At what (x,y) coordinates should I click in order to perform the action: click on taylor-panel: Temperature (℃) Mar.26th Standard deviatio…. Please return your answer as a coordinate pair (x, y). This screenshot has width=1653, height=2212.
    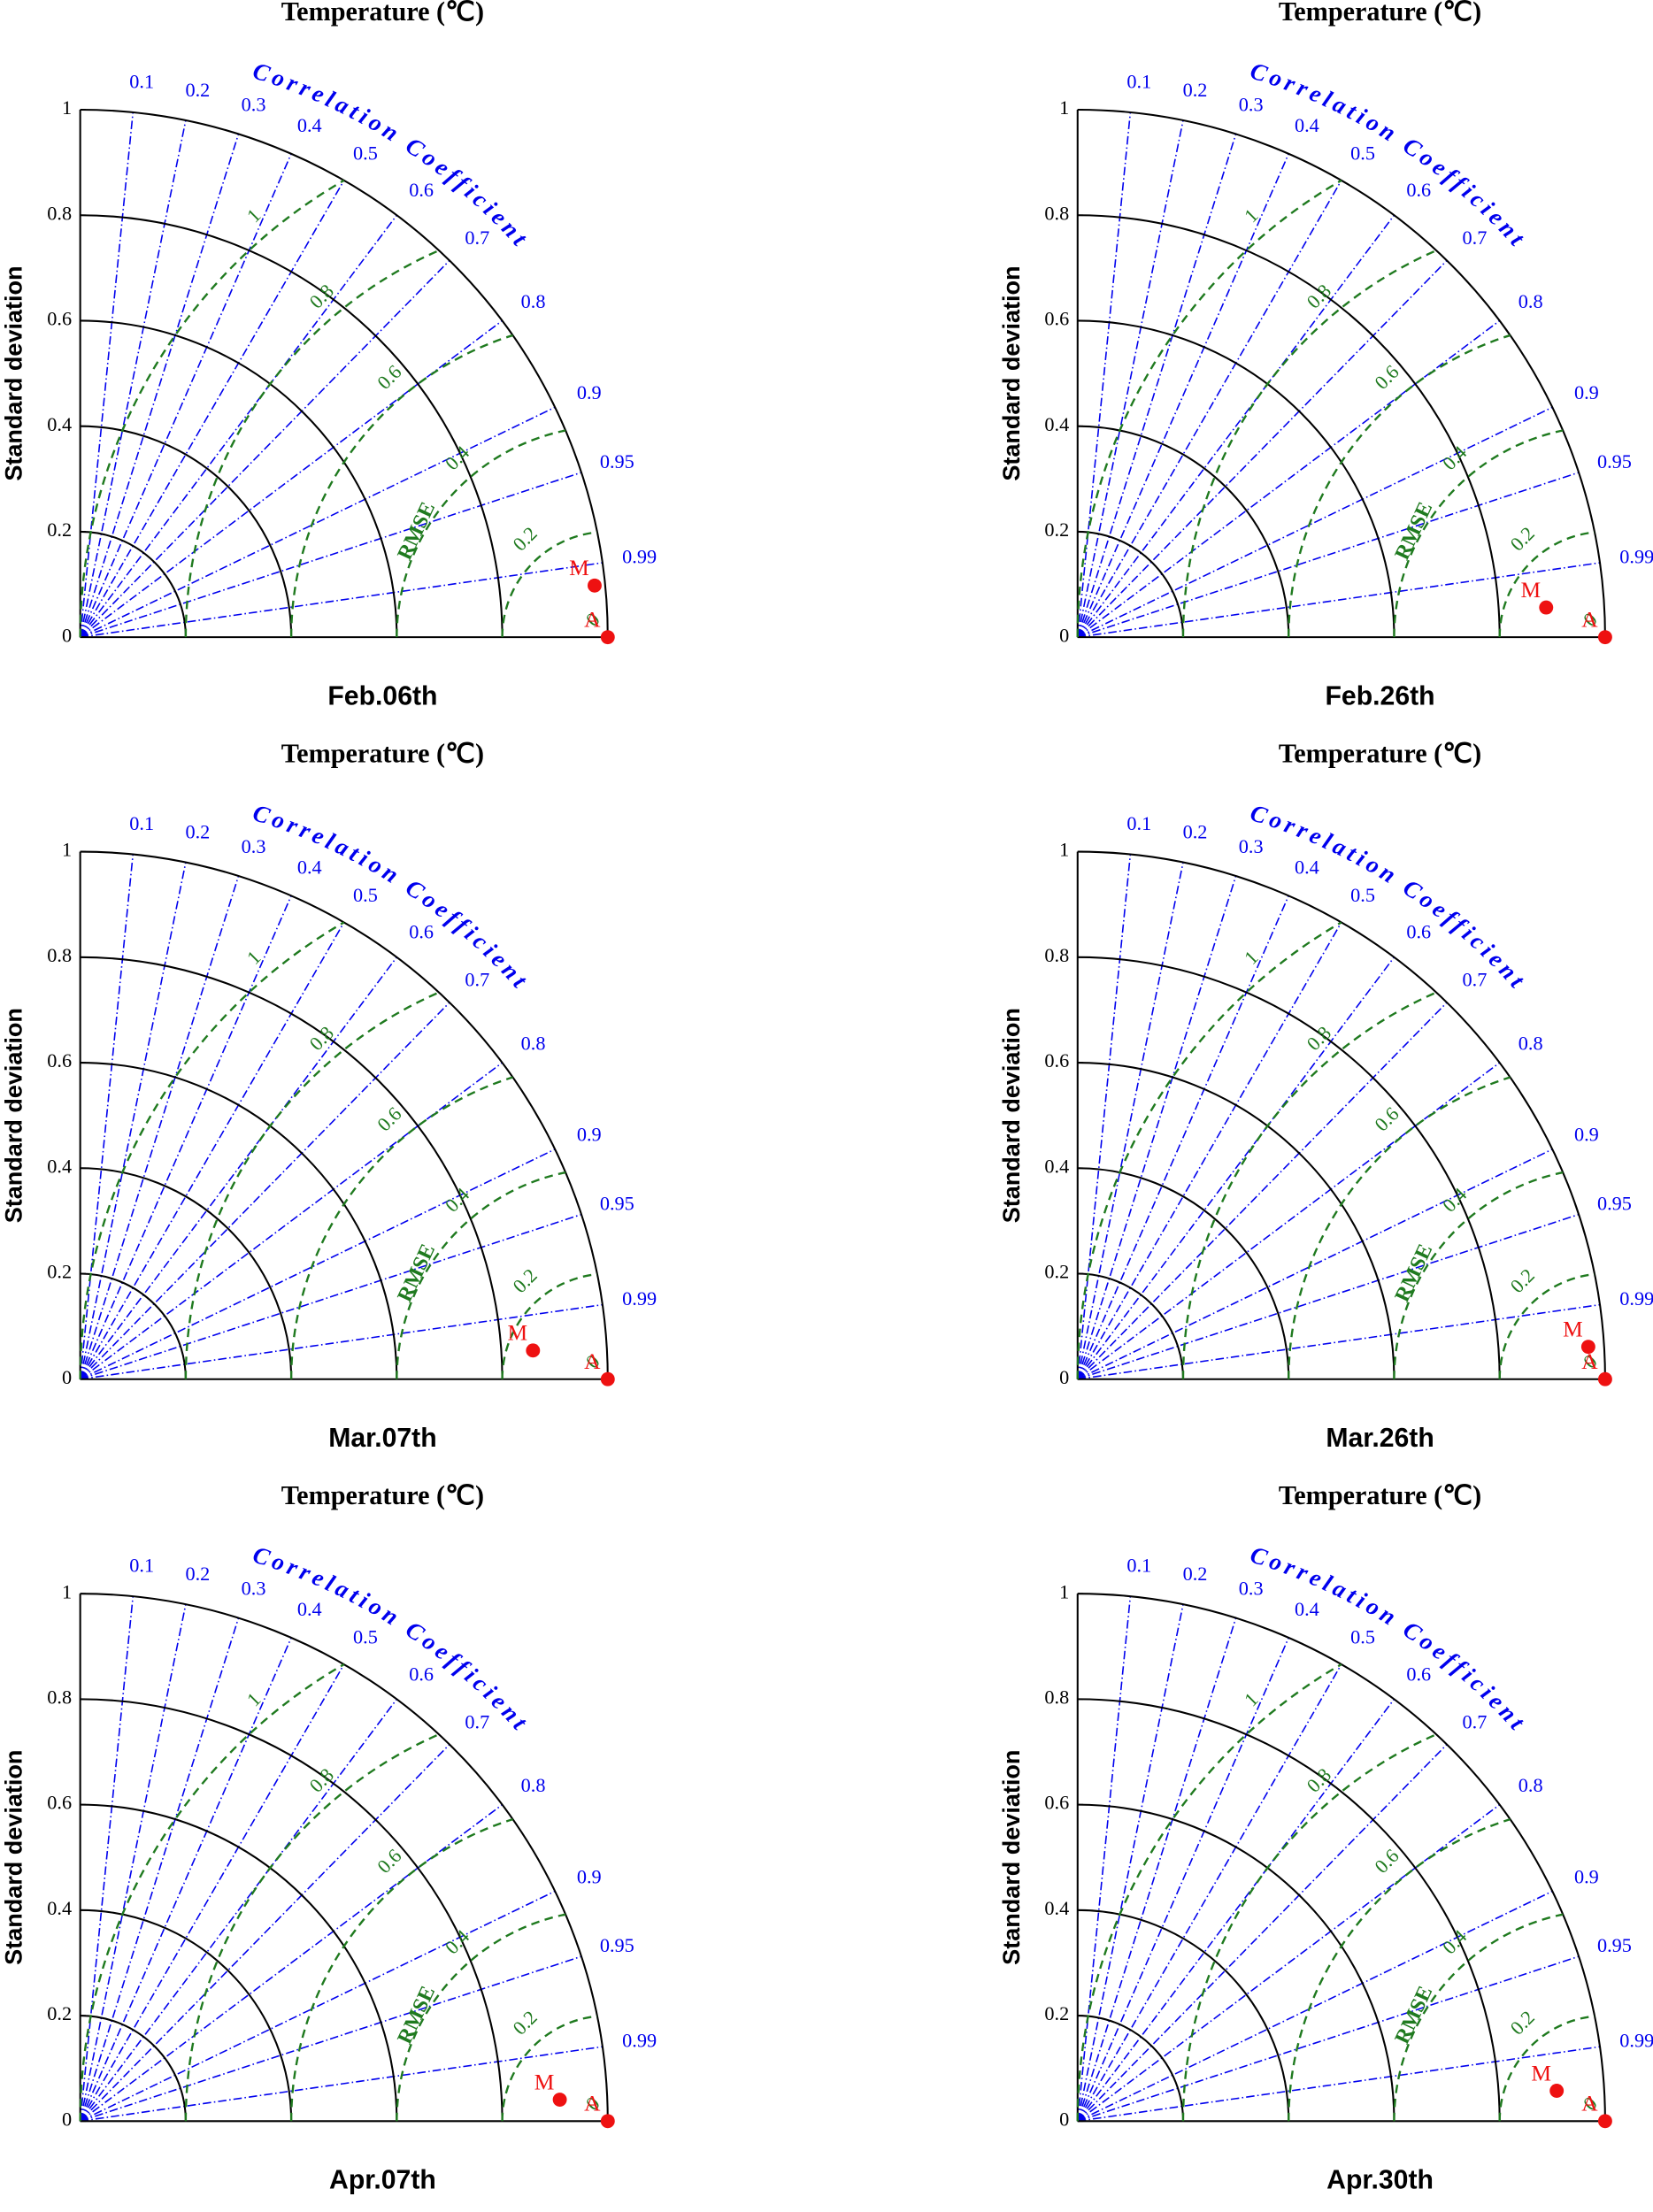
    Looking at the image, I should click on (1325, 1096).